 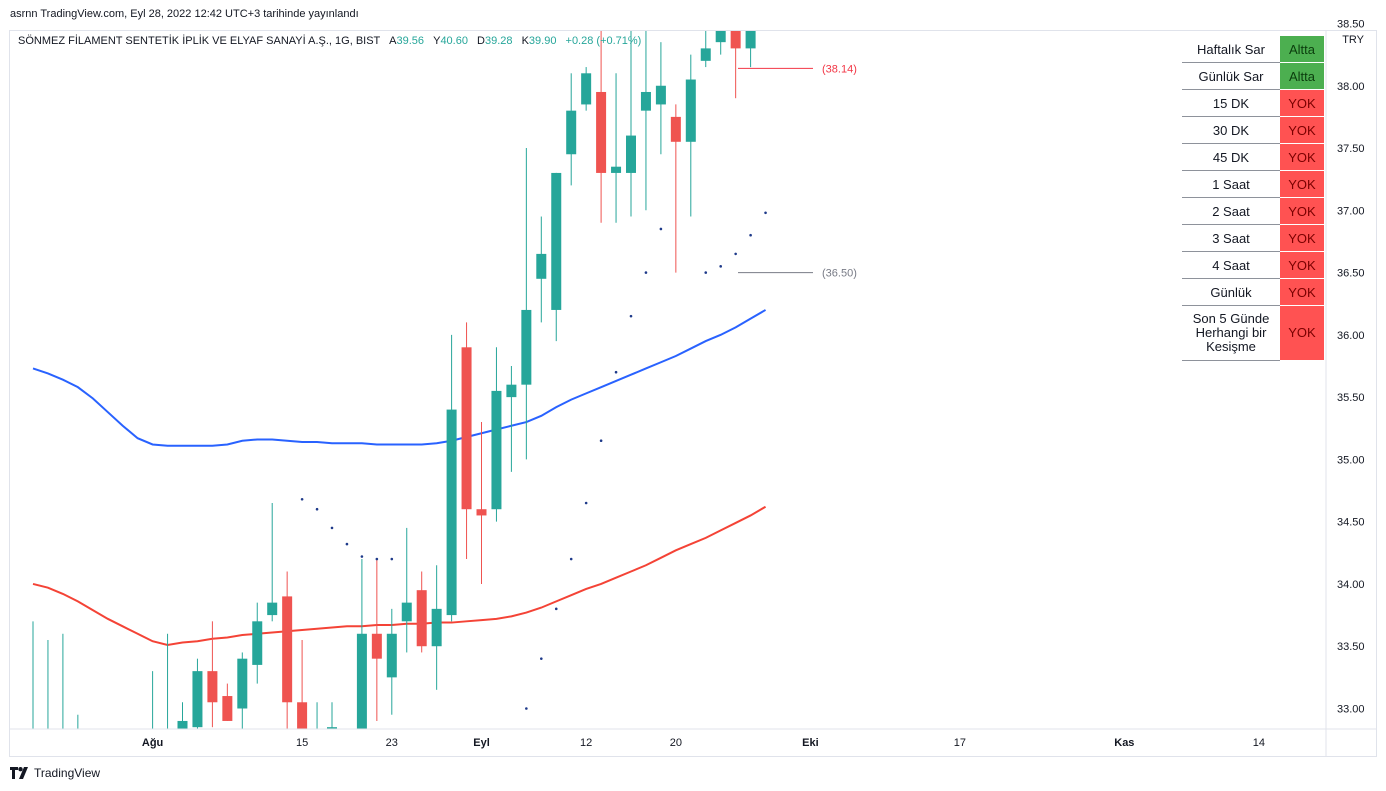 What do you see at coordinates (410, 41) in the screenshot?
I see `legend-open-value: 39.56` at bounding box center [410, 41].